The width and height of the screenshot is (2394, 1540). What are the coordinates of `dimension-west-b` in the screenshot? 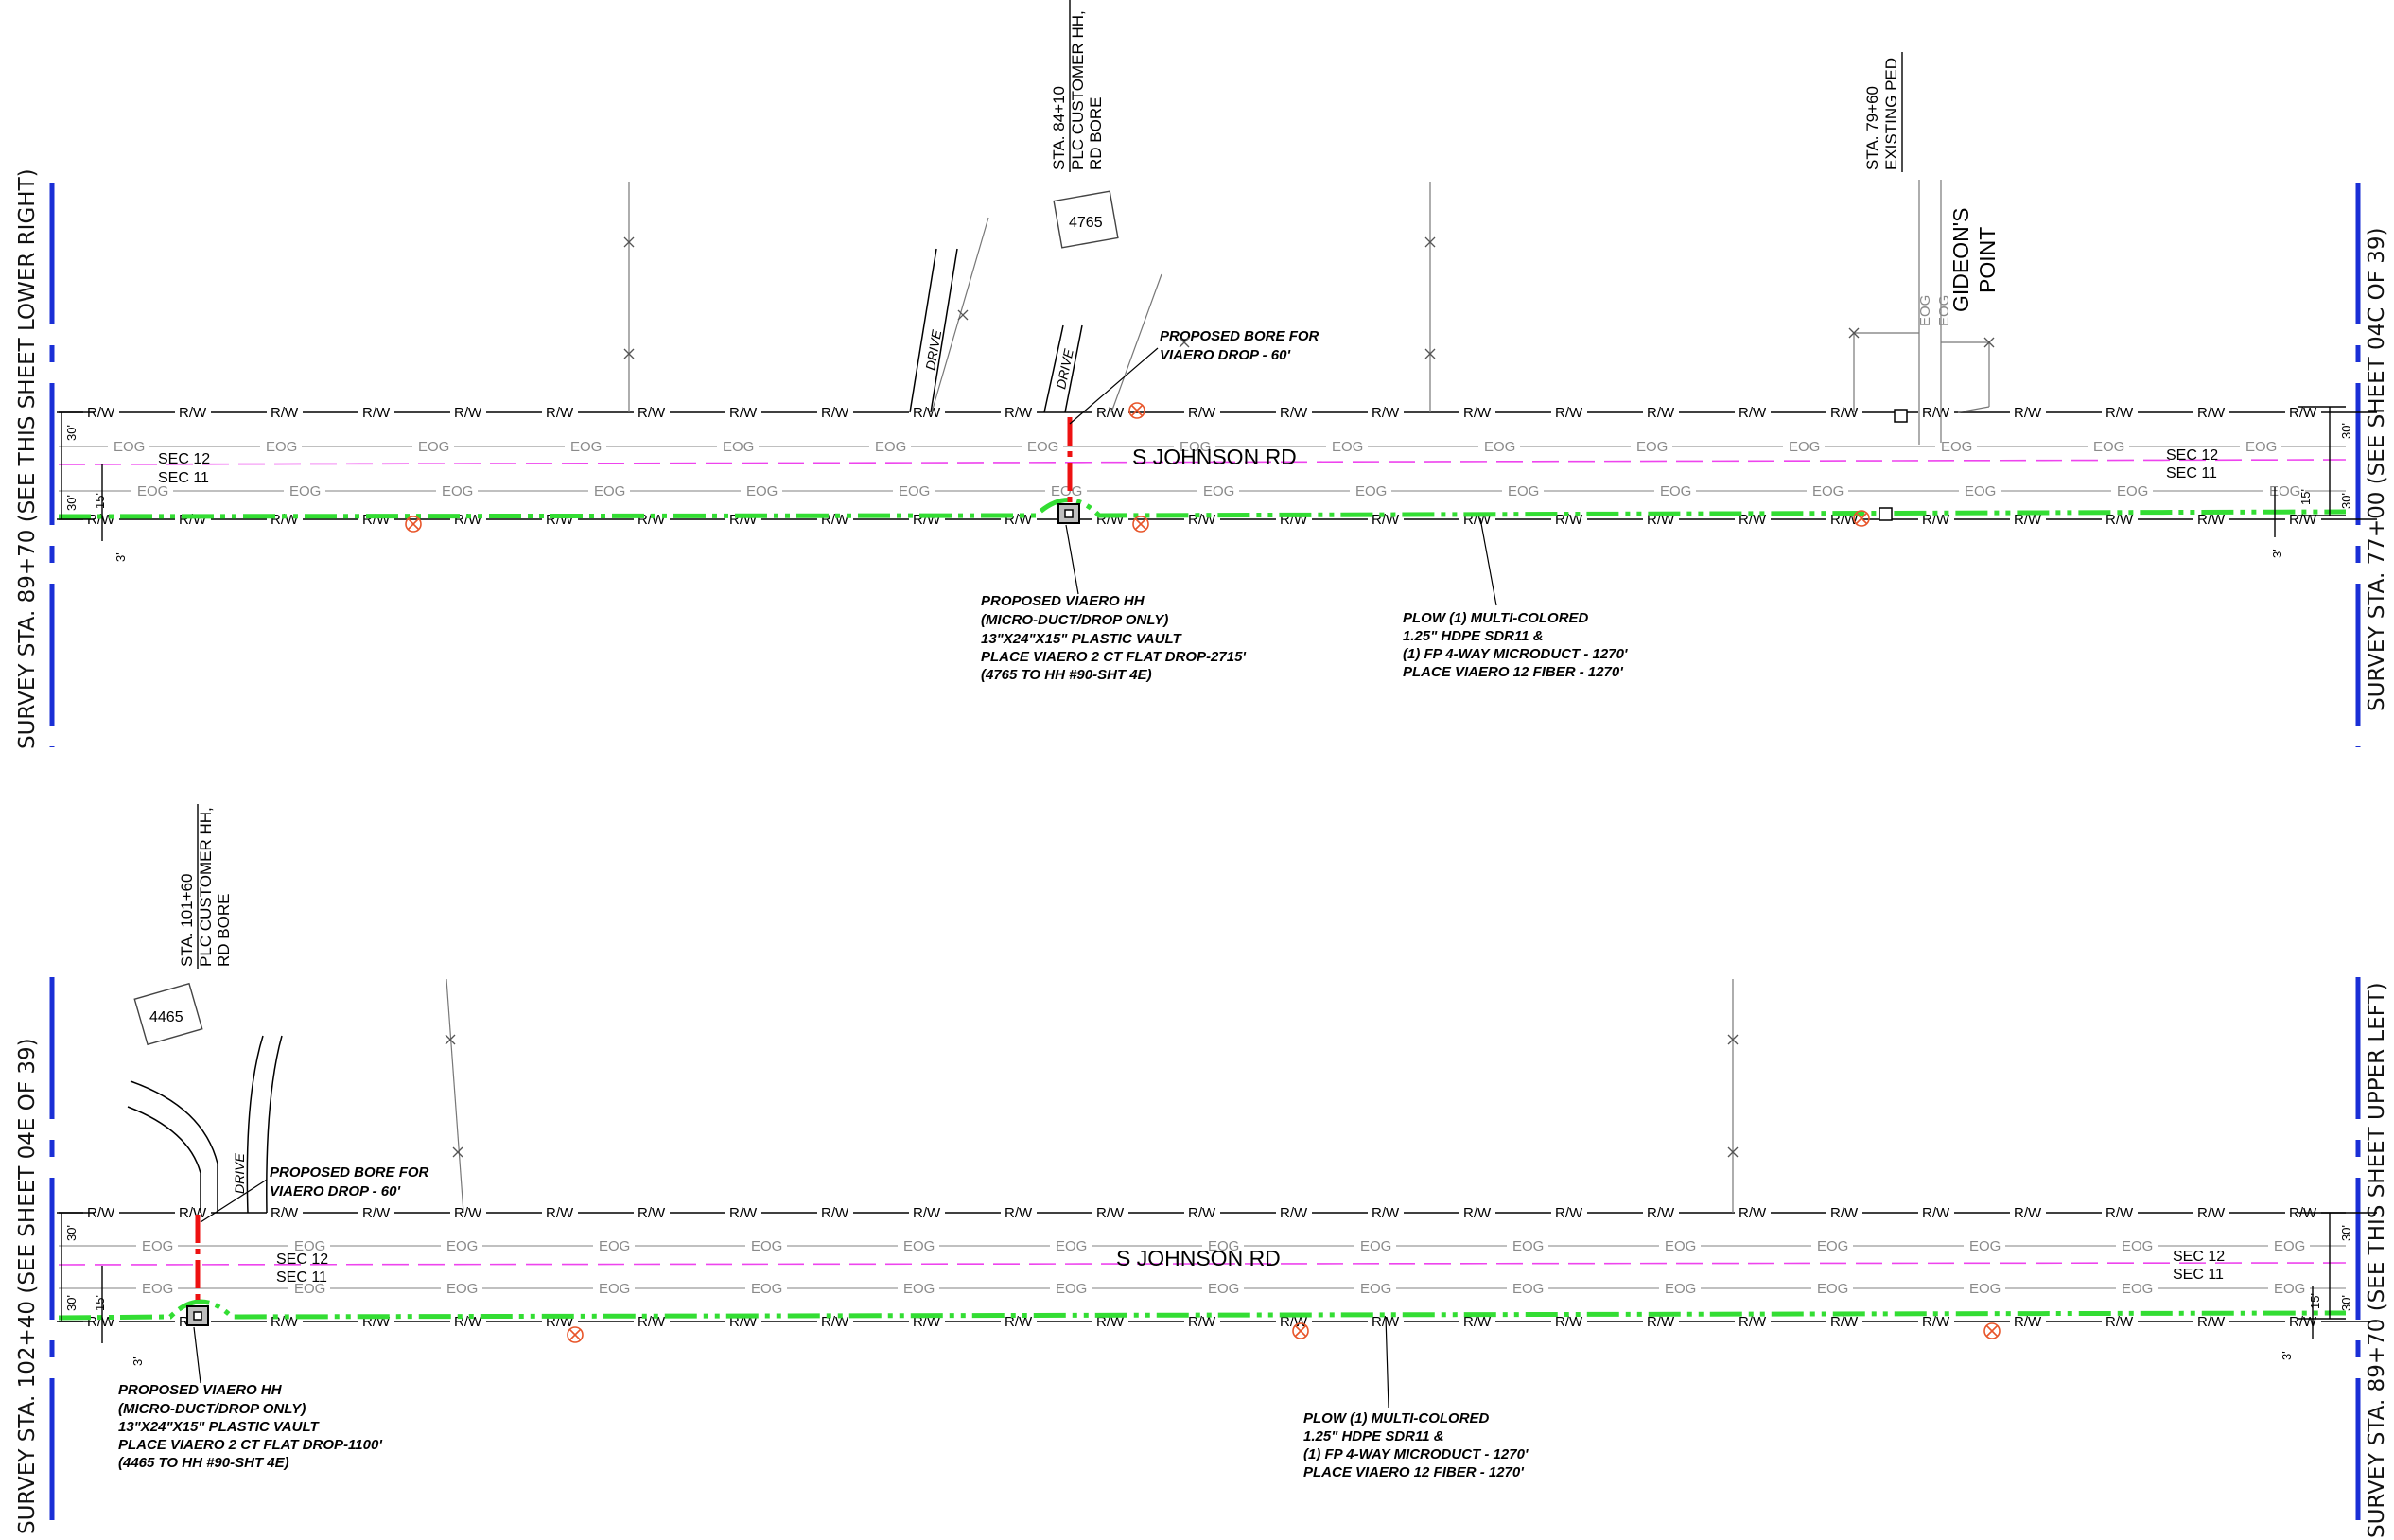 It's located at (80, 1277).